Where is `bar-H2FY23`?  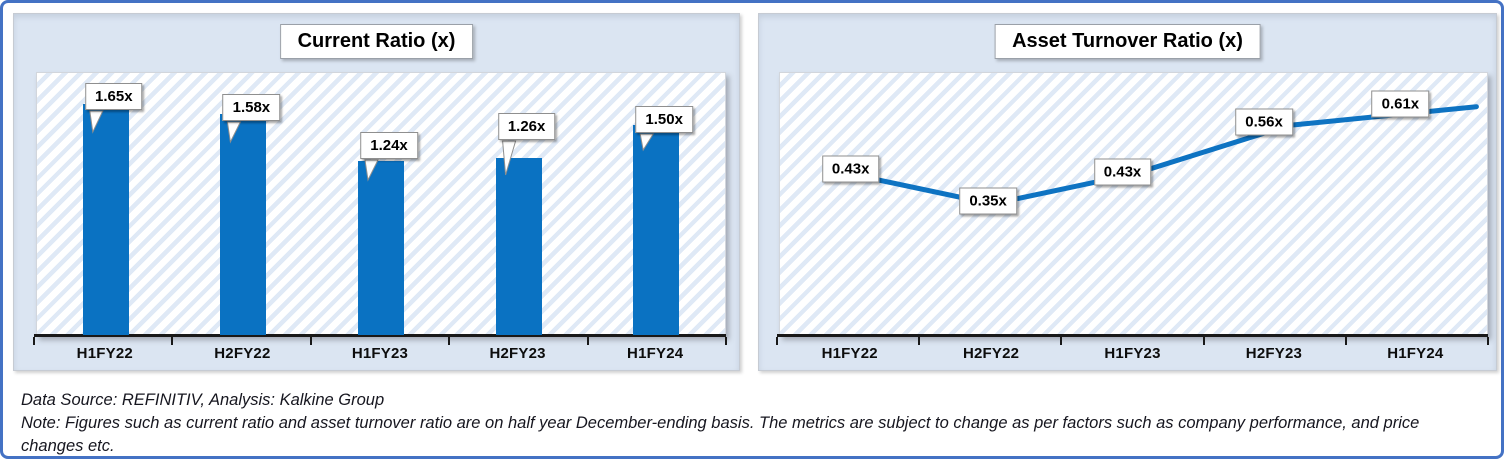
bar-H2FY23 is located at coordinates (518, 246).